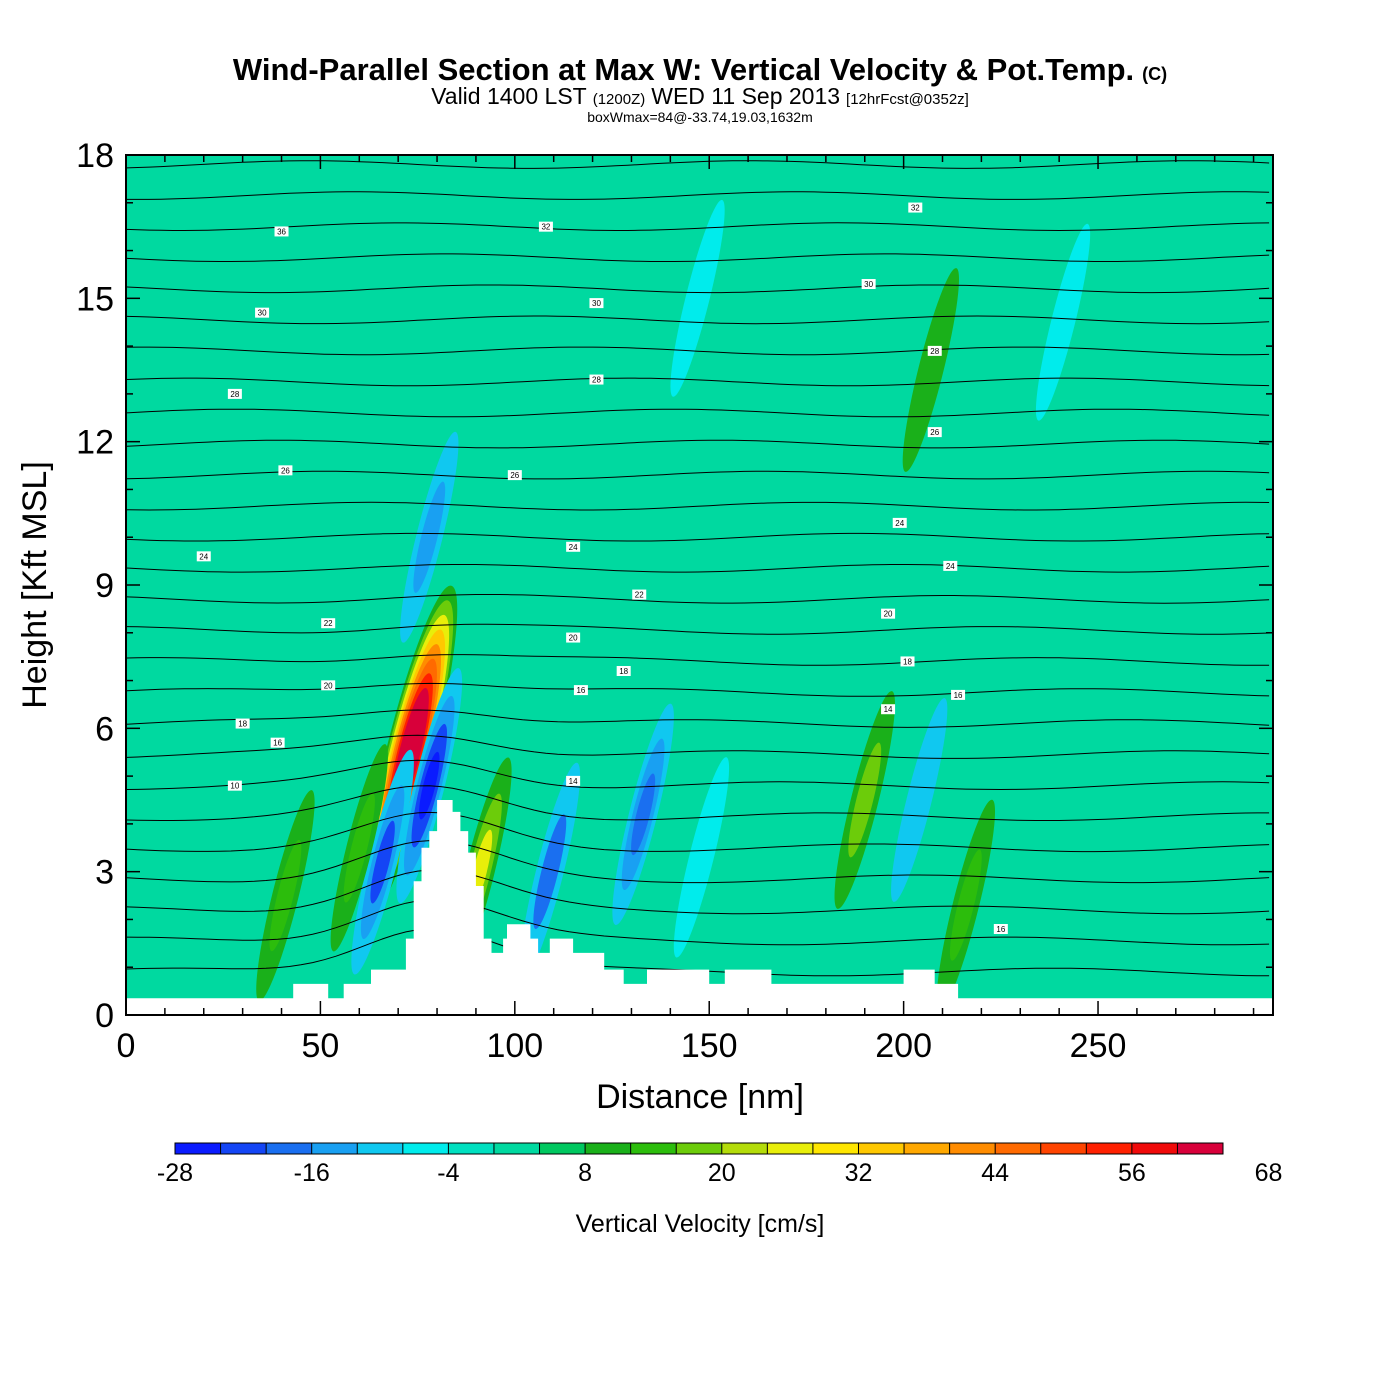 Image resolution: width=1400 pixels, height=1400 pixels. I want to click on colorbar-tick-labels: -28 -16 -4 8 20 32 44 56 68, so click(720, 1173).